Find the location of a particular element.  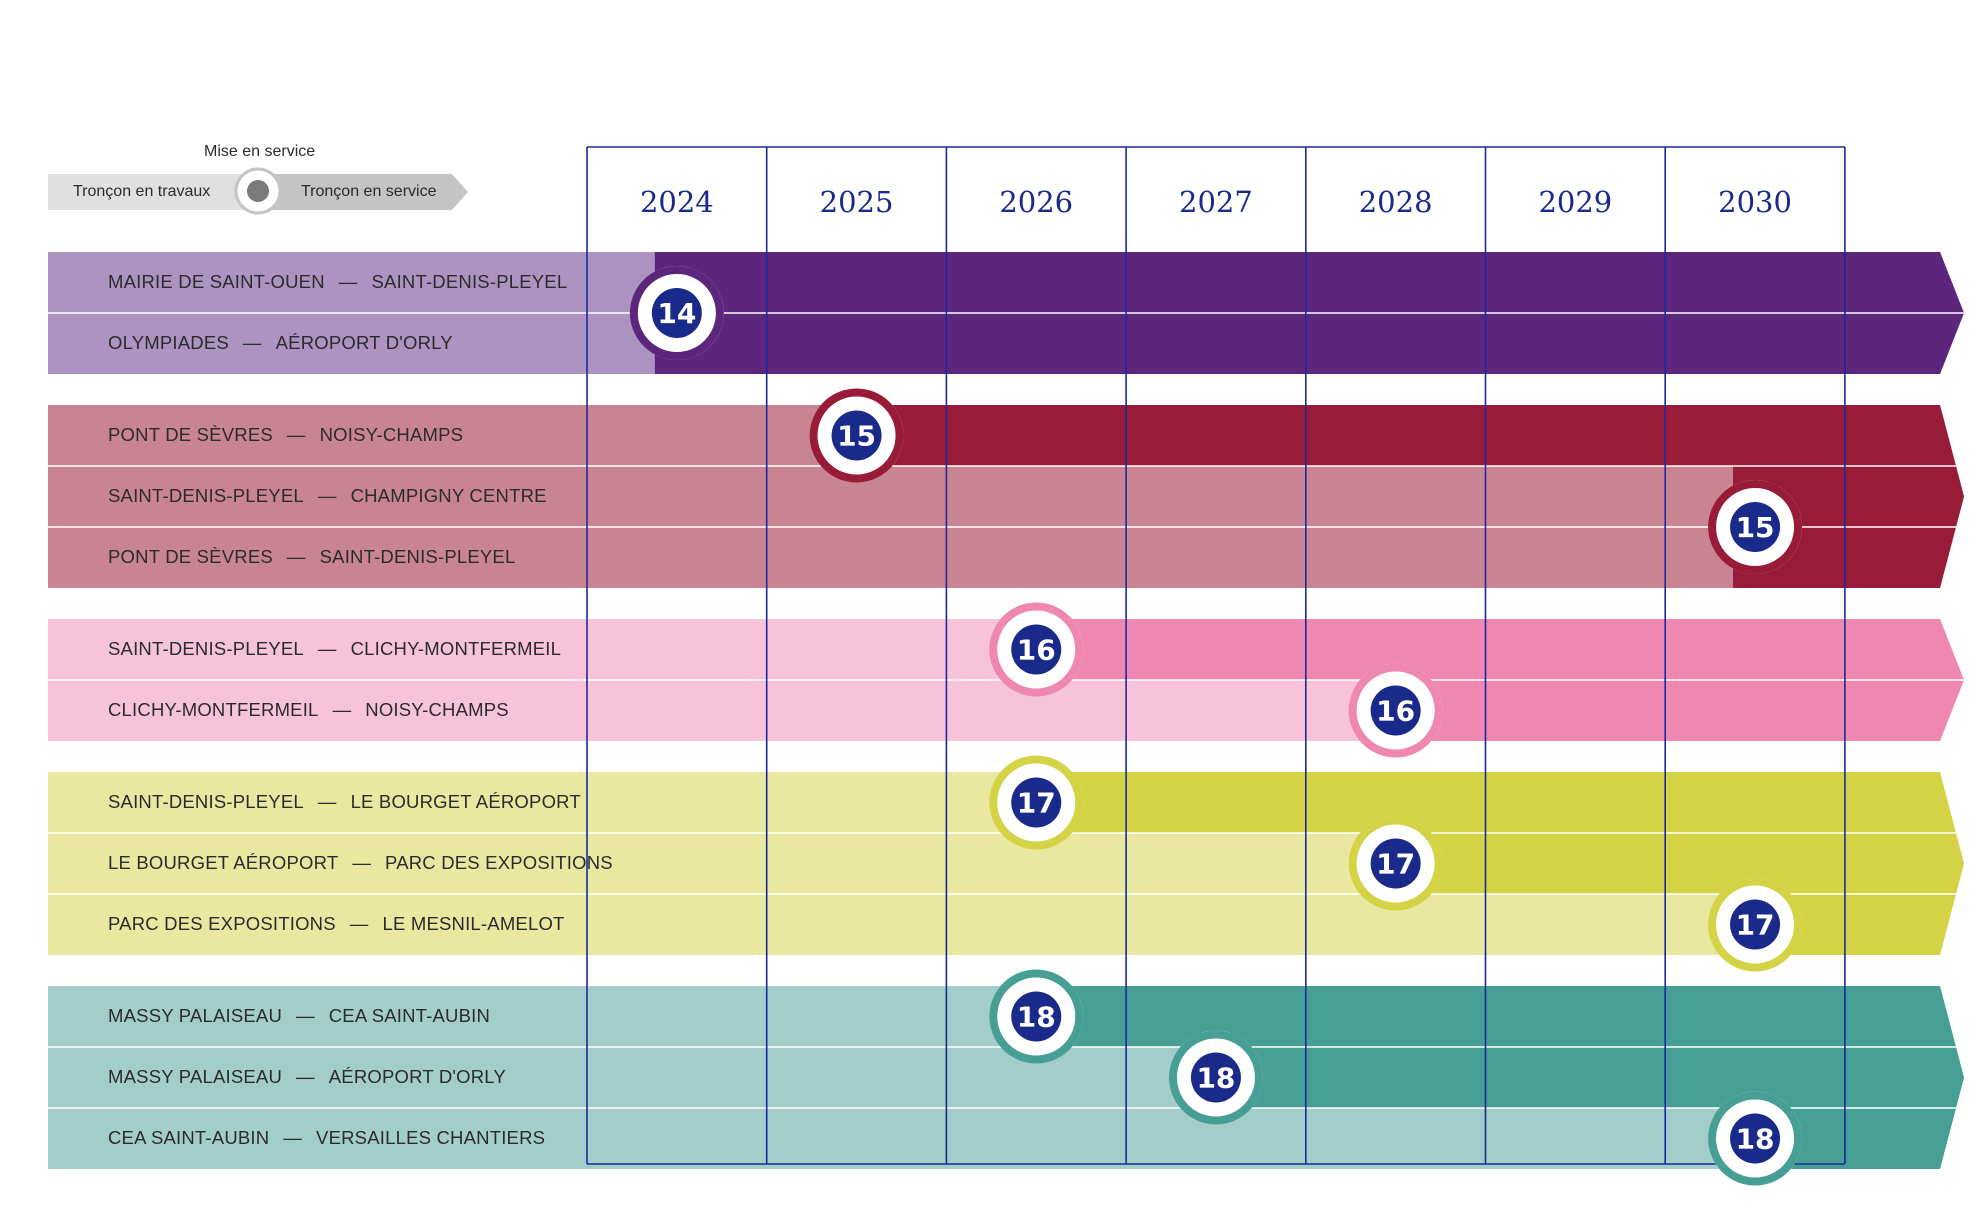

row-label: PONT DE SÈVRES — SAINT-DENIS-PLEYEL is located at coordinates (311, 557).